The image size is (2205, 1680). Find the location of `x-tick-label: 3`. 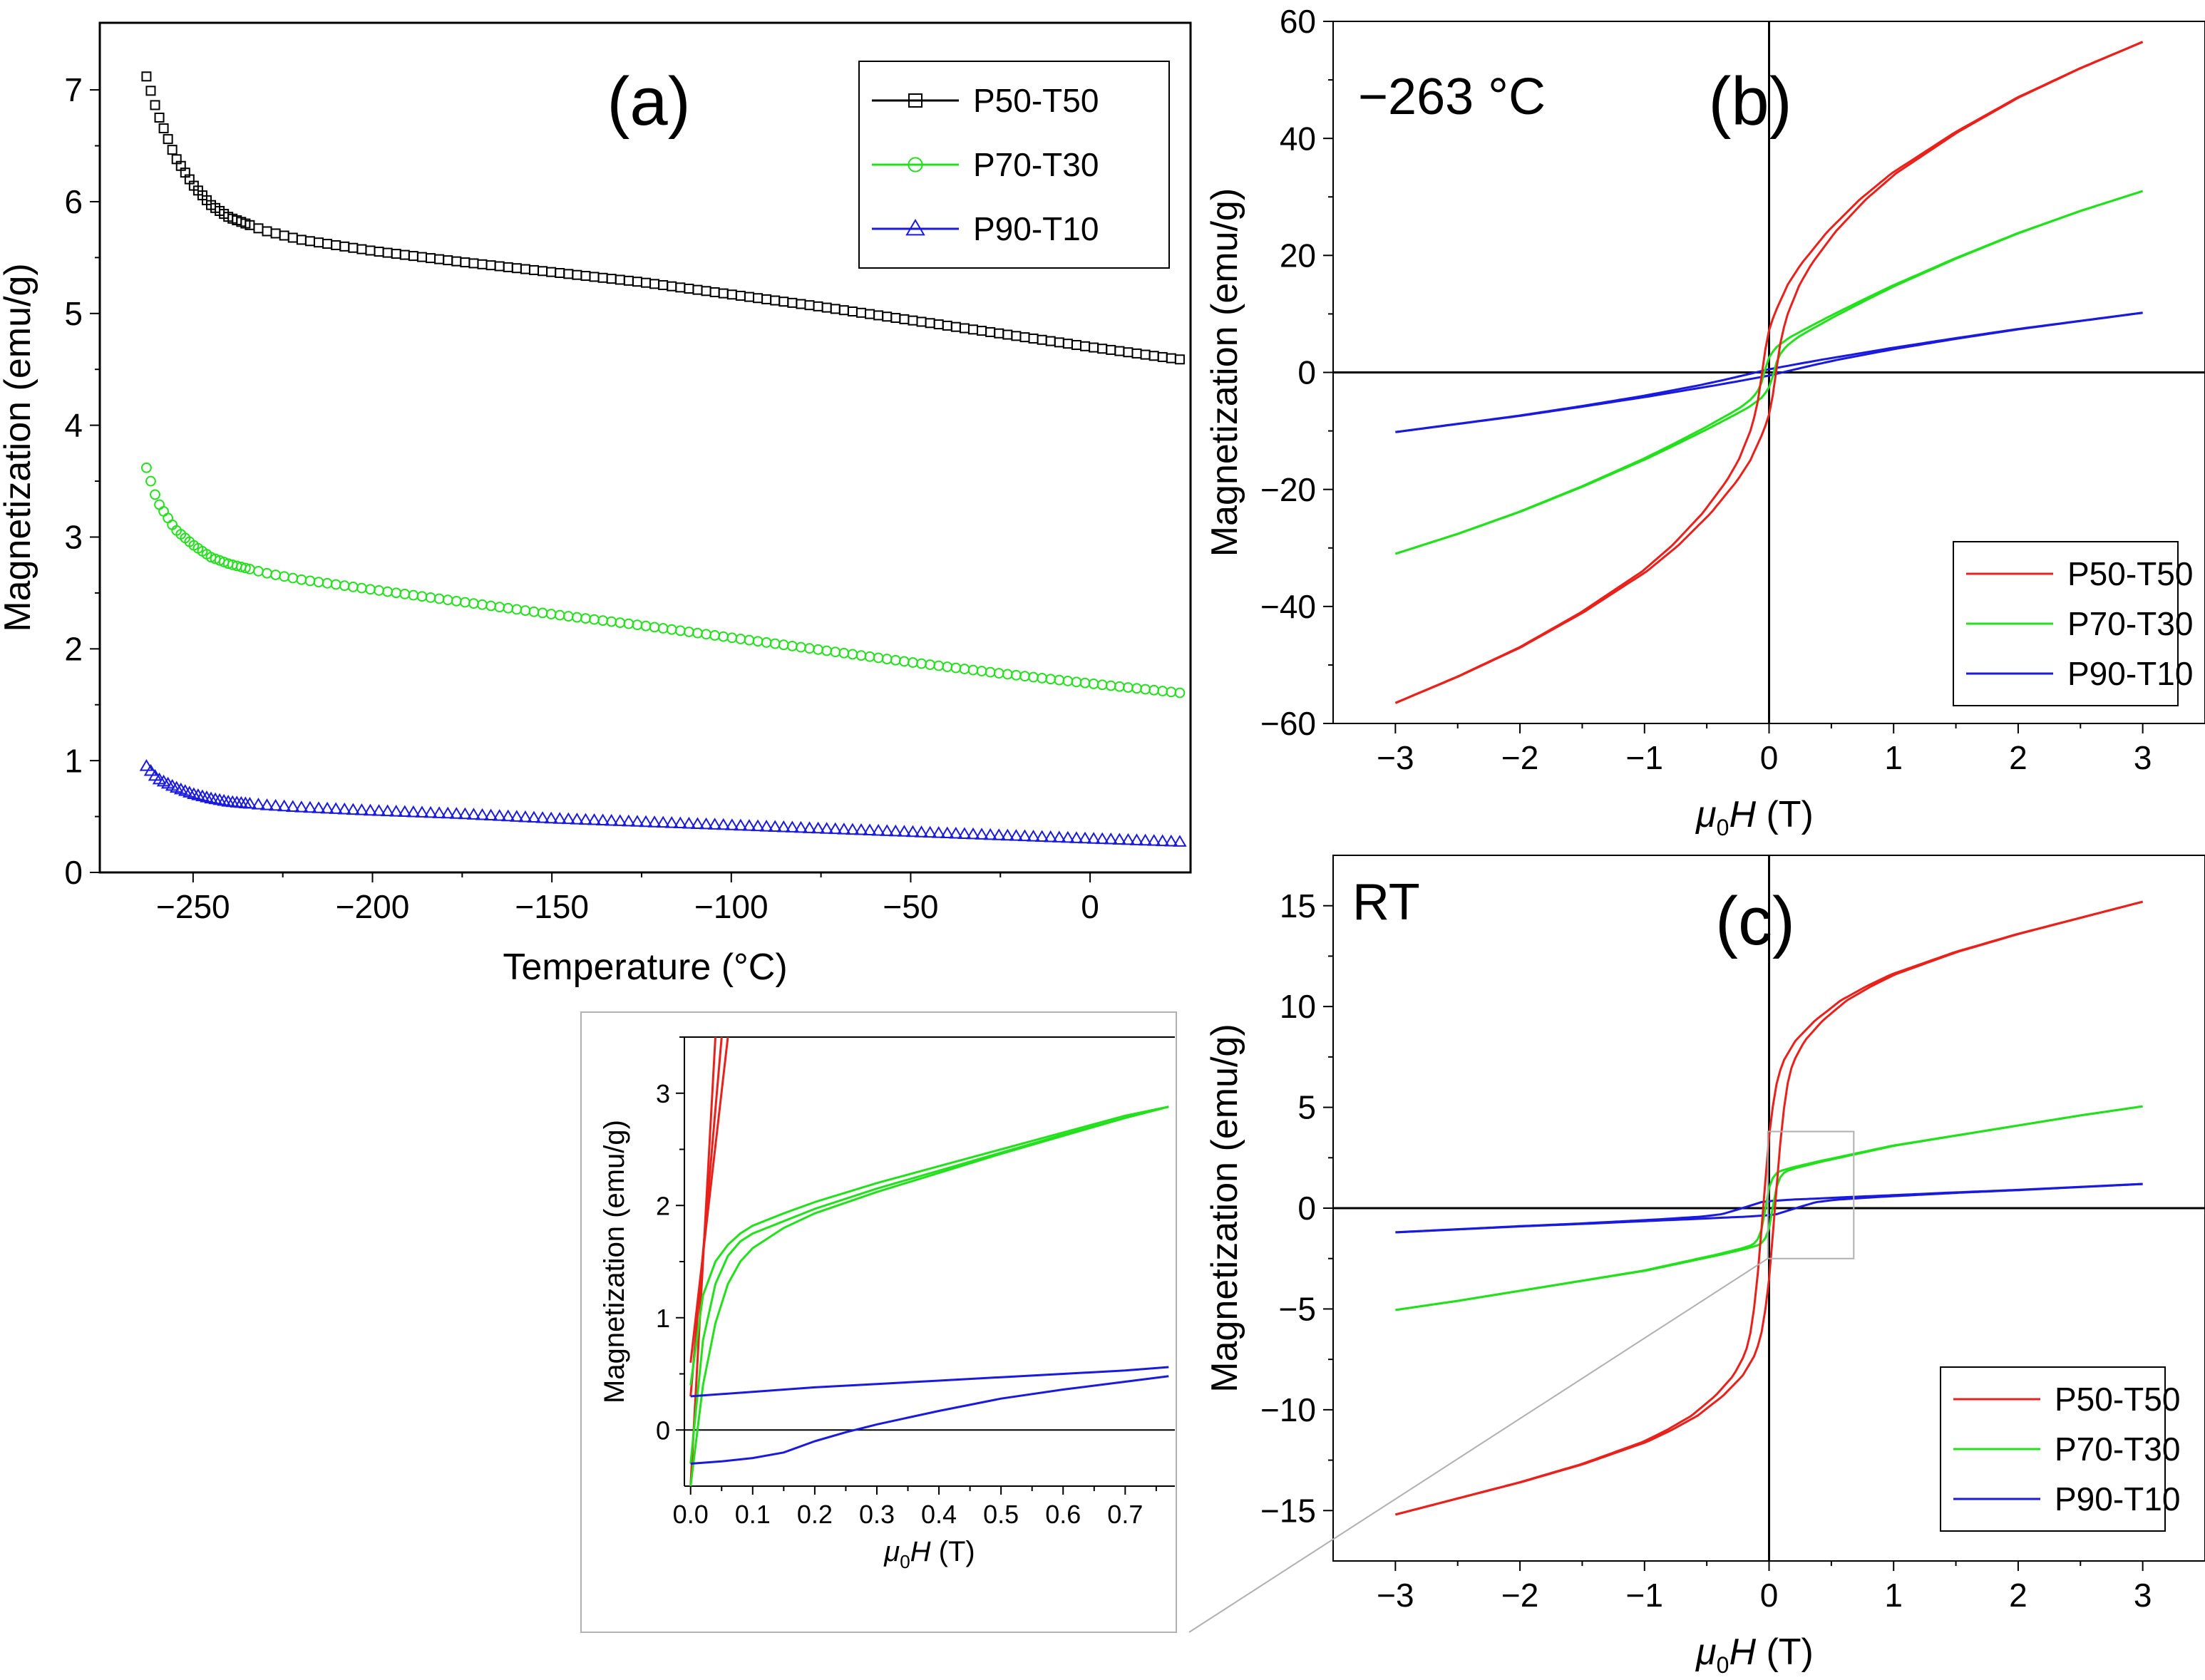

x-tick-label: 3 is located at coordinates (2143, 1595).